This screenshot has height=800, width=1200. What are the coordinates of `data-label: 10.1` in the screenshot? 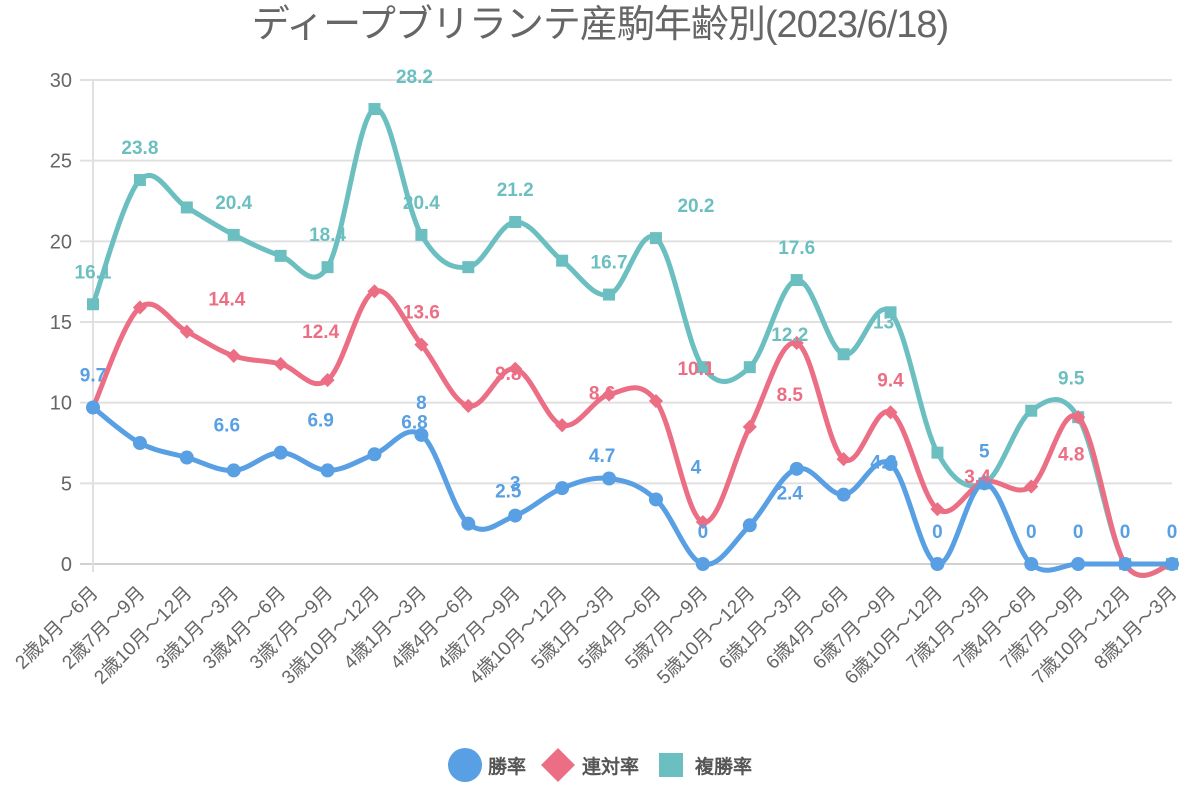 It's located at (695, 369).